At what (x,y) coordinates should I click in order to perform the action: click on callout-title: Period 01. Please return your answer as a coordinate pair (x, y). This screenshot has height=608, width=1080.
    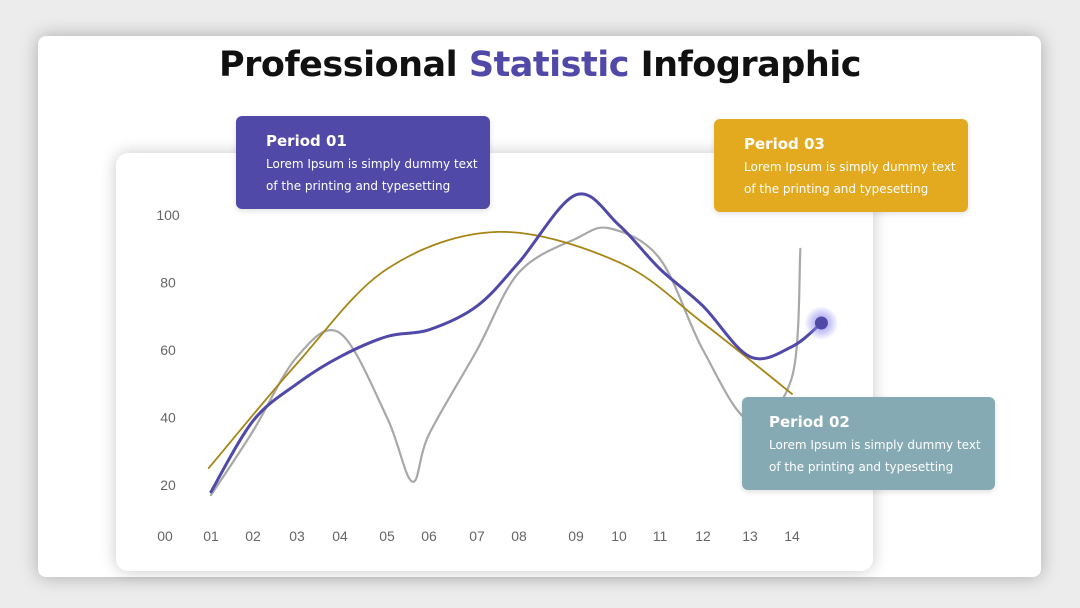
    Looking at the image, I should click on (306, 141).